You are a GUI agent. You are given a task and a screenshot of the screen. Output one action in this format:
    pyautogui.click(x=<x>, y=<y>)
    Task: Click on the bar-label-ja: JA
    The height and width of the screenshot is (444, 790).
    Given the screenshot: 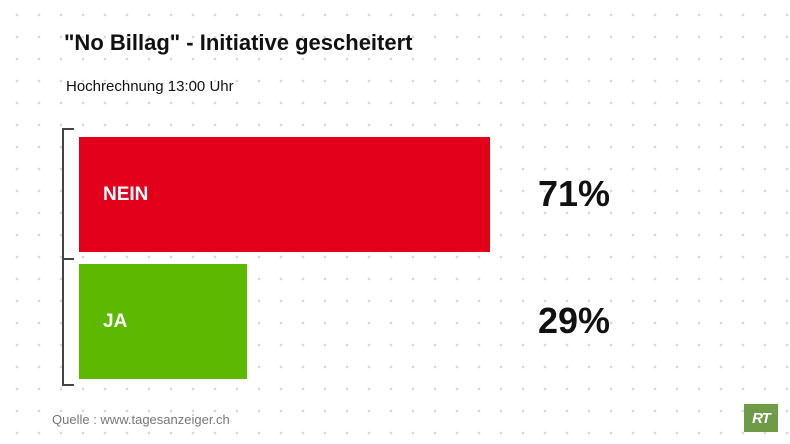 What is the action you would take?
    pyautogui.click(x=115, y=321)
    